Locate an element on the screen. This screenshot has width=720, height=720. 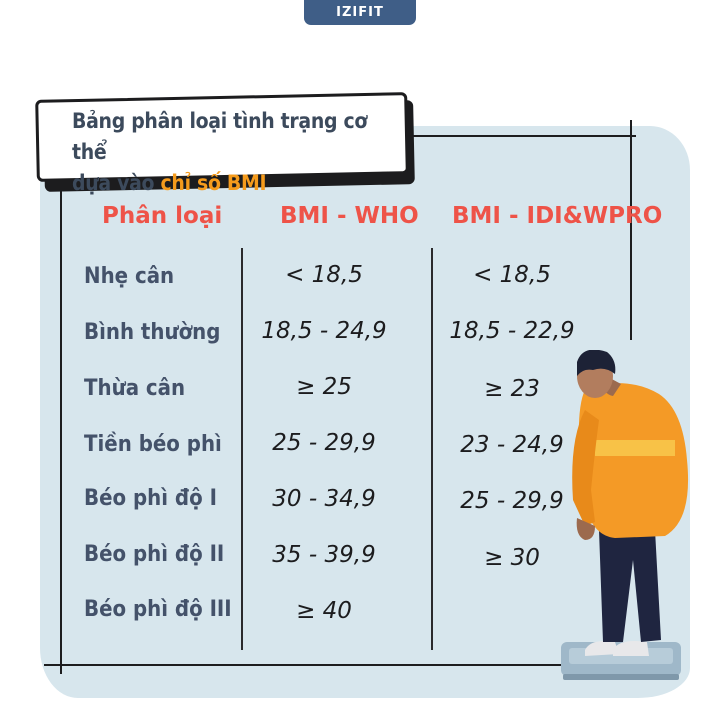
brand-tab: IZIFIT is located at coordinates (360, 12).